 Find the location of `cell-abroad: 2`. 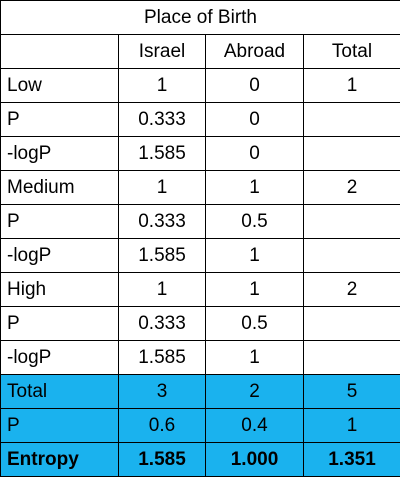

cell-abroad: 2 is located at coordinates (255, 392).